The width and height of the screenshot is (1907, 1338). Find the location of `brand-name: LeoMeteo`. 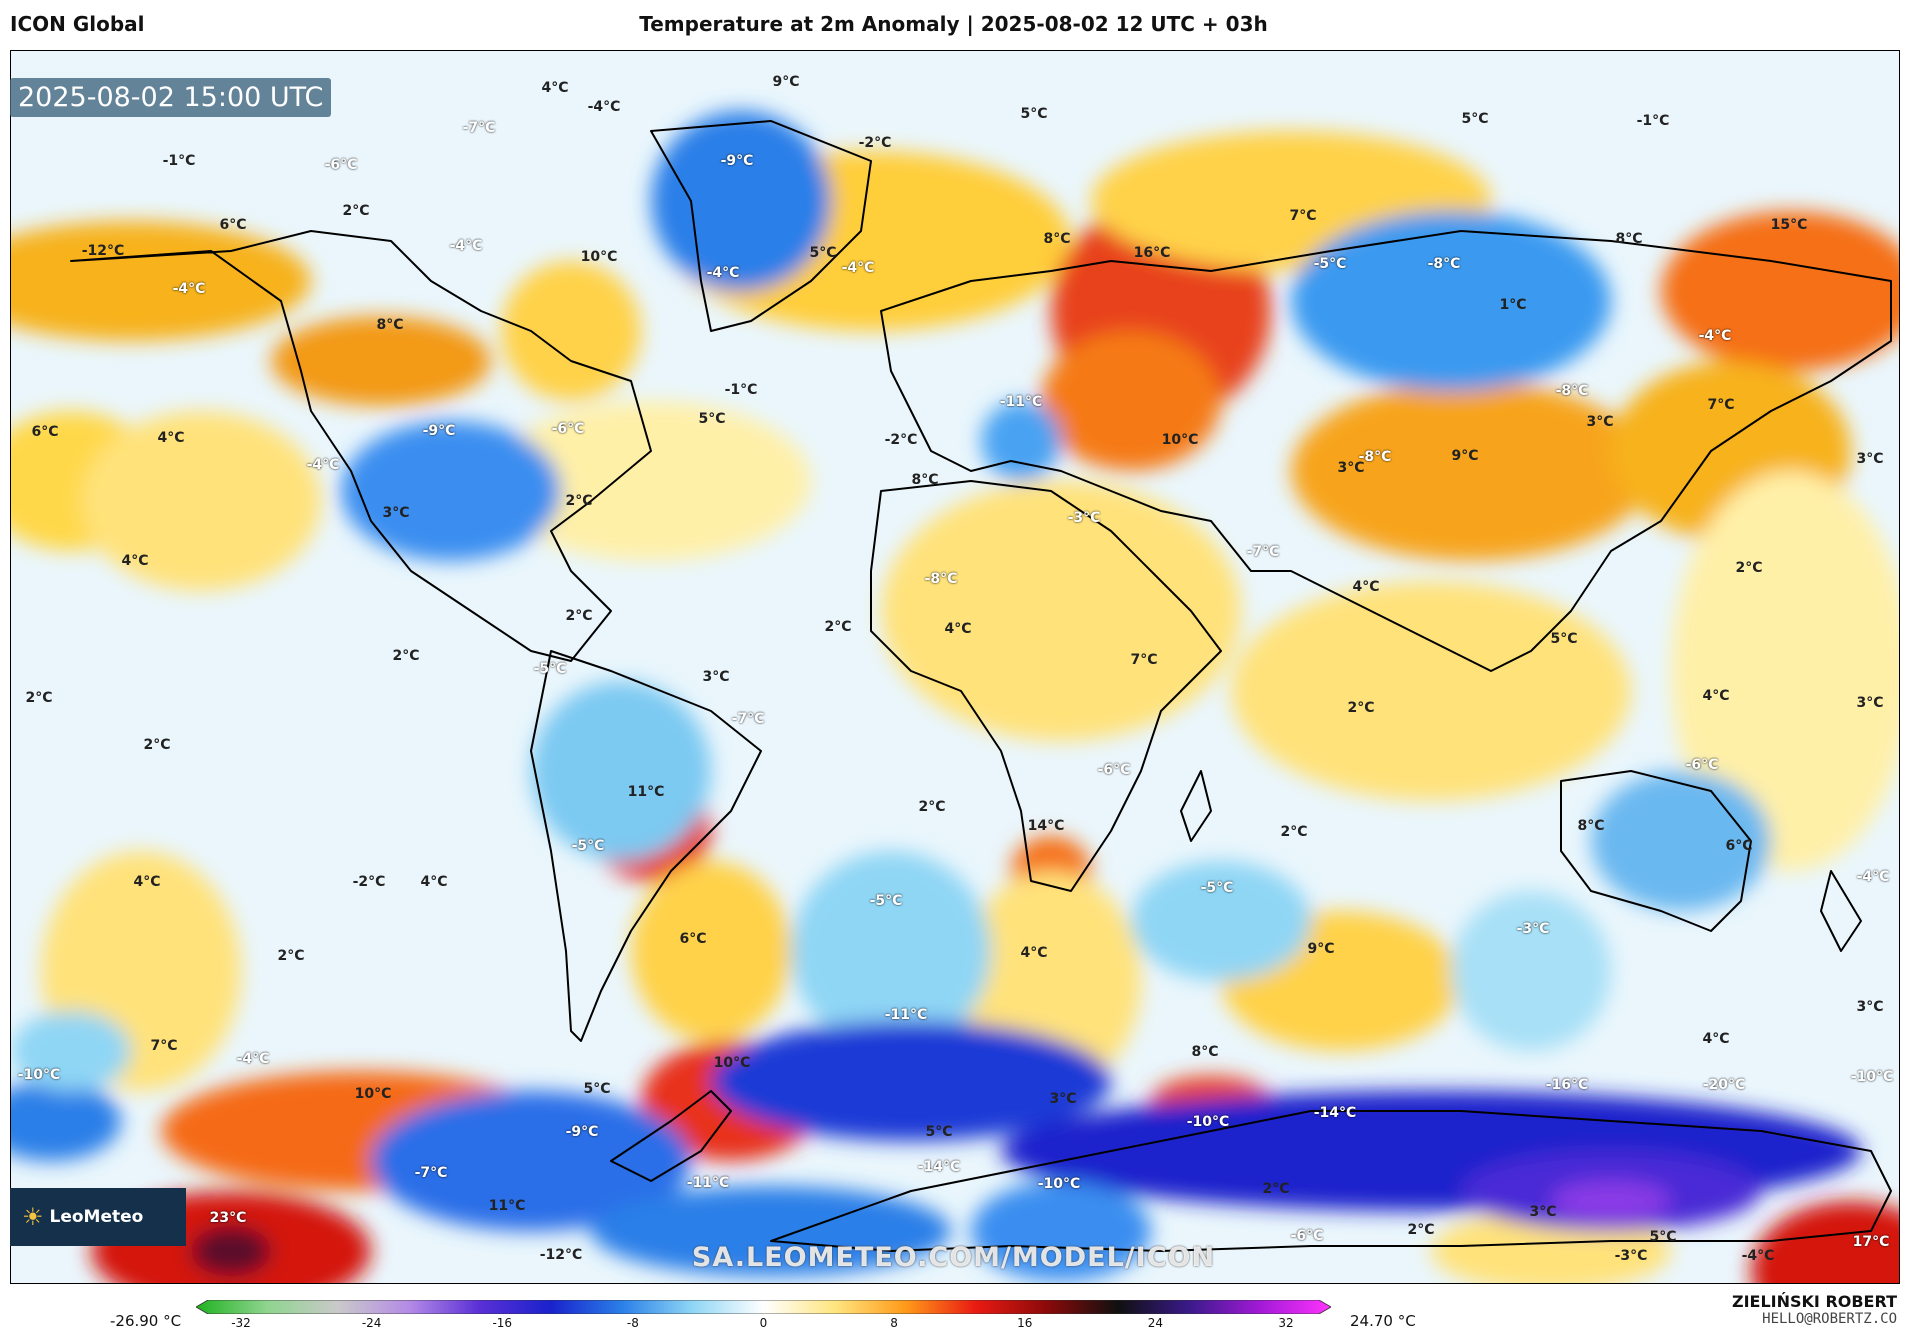

brand-name: LeoMeteo is located at coordinates (96, 1217).